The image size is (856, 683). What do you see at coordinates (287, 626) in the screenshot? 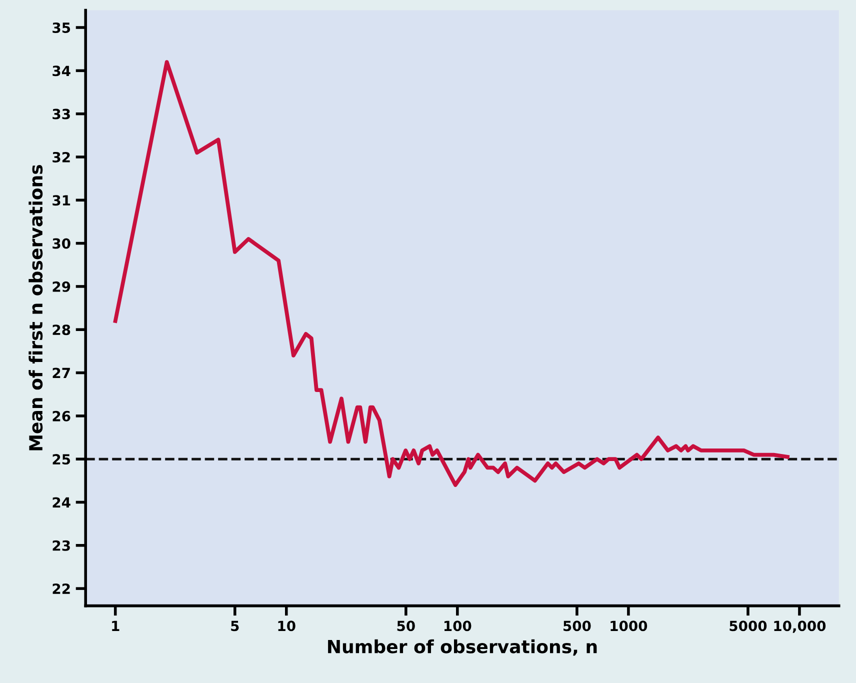
I see `x-tick-label: 10` at bounding box center [287, 626].